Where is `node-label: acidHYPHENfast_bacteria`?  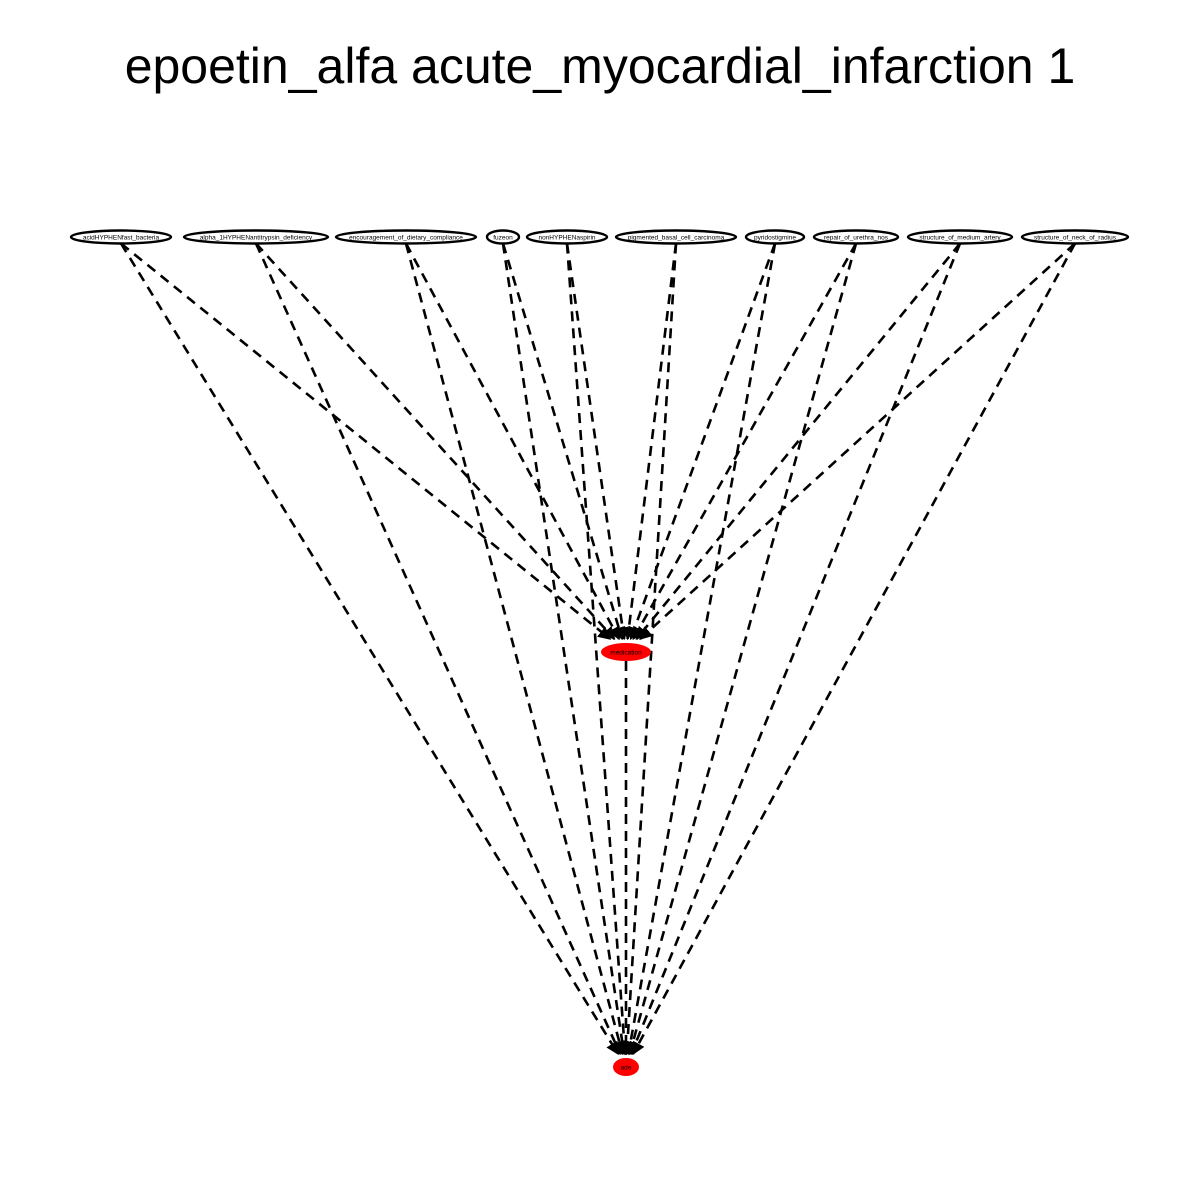
node-label: acidHYPHENfast_bacteria is located at coordinates (121, 237).